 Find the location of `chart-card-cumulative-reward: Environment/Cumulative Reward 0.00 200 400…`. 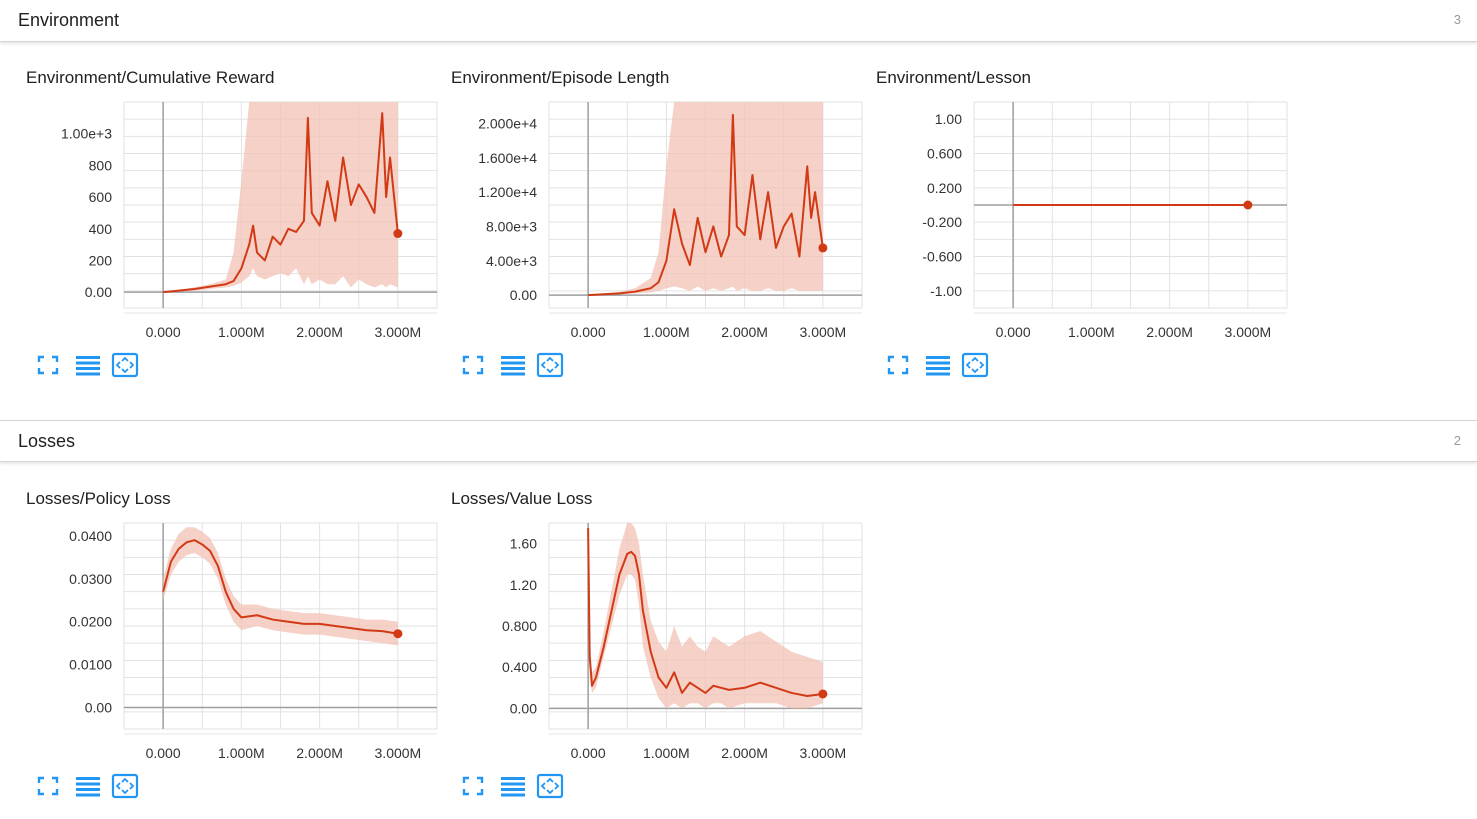

chart-card-cumulative-reward: Environment/Cumulative Reward 0.00 200 400… is located at coordinates (219, 233).